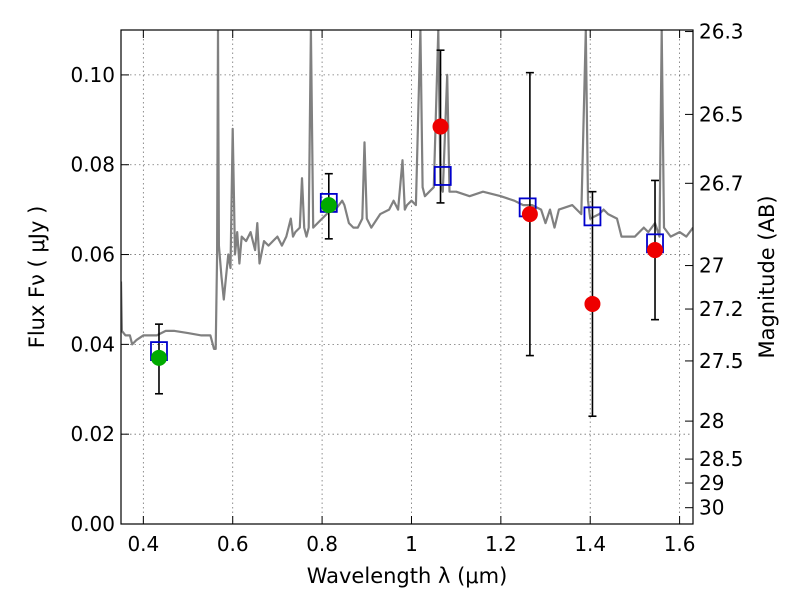  What do you see at coordinates (721, 183) in the screenshot?
I see `magnitude-tick-label: 26.7` at bounding box center [721, 183].